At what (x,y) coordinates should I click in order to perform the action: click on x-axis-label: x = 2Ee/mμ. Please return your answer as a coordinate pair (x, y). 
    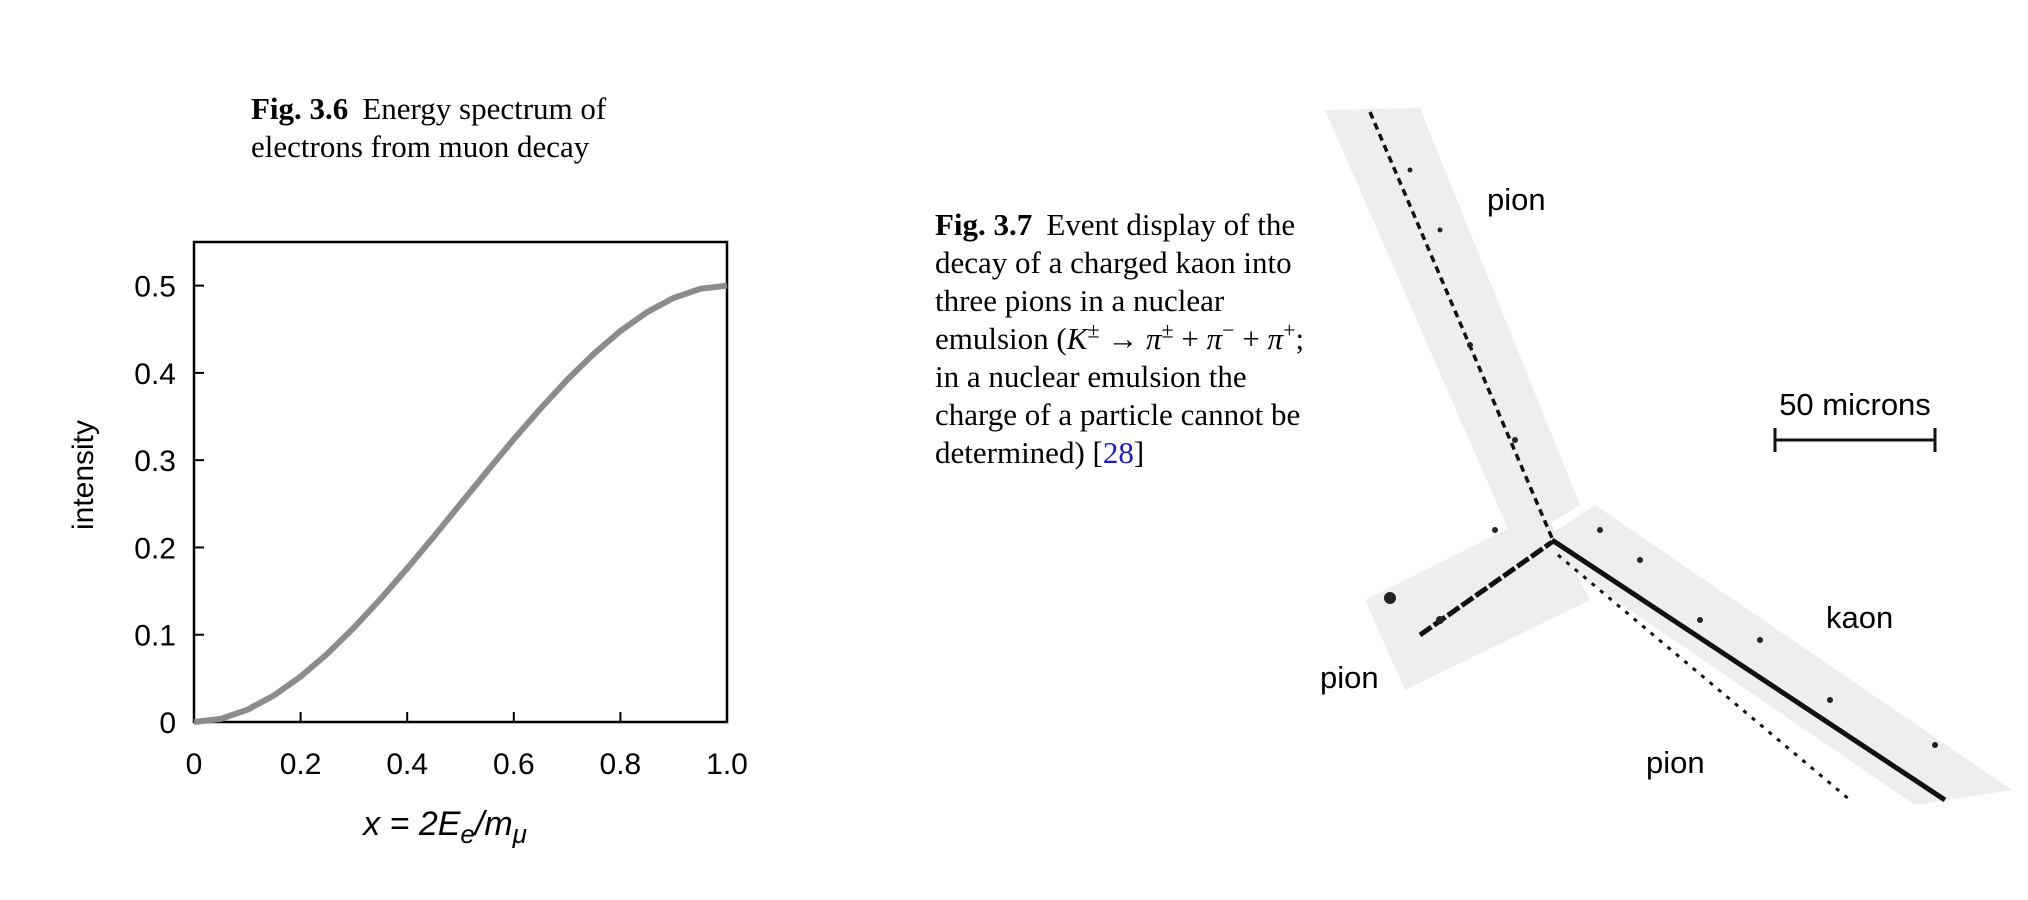
    Looking at the image, I should click on (444, 827).